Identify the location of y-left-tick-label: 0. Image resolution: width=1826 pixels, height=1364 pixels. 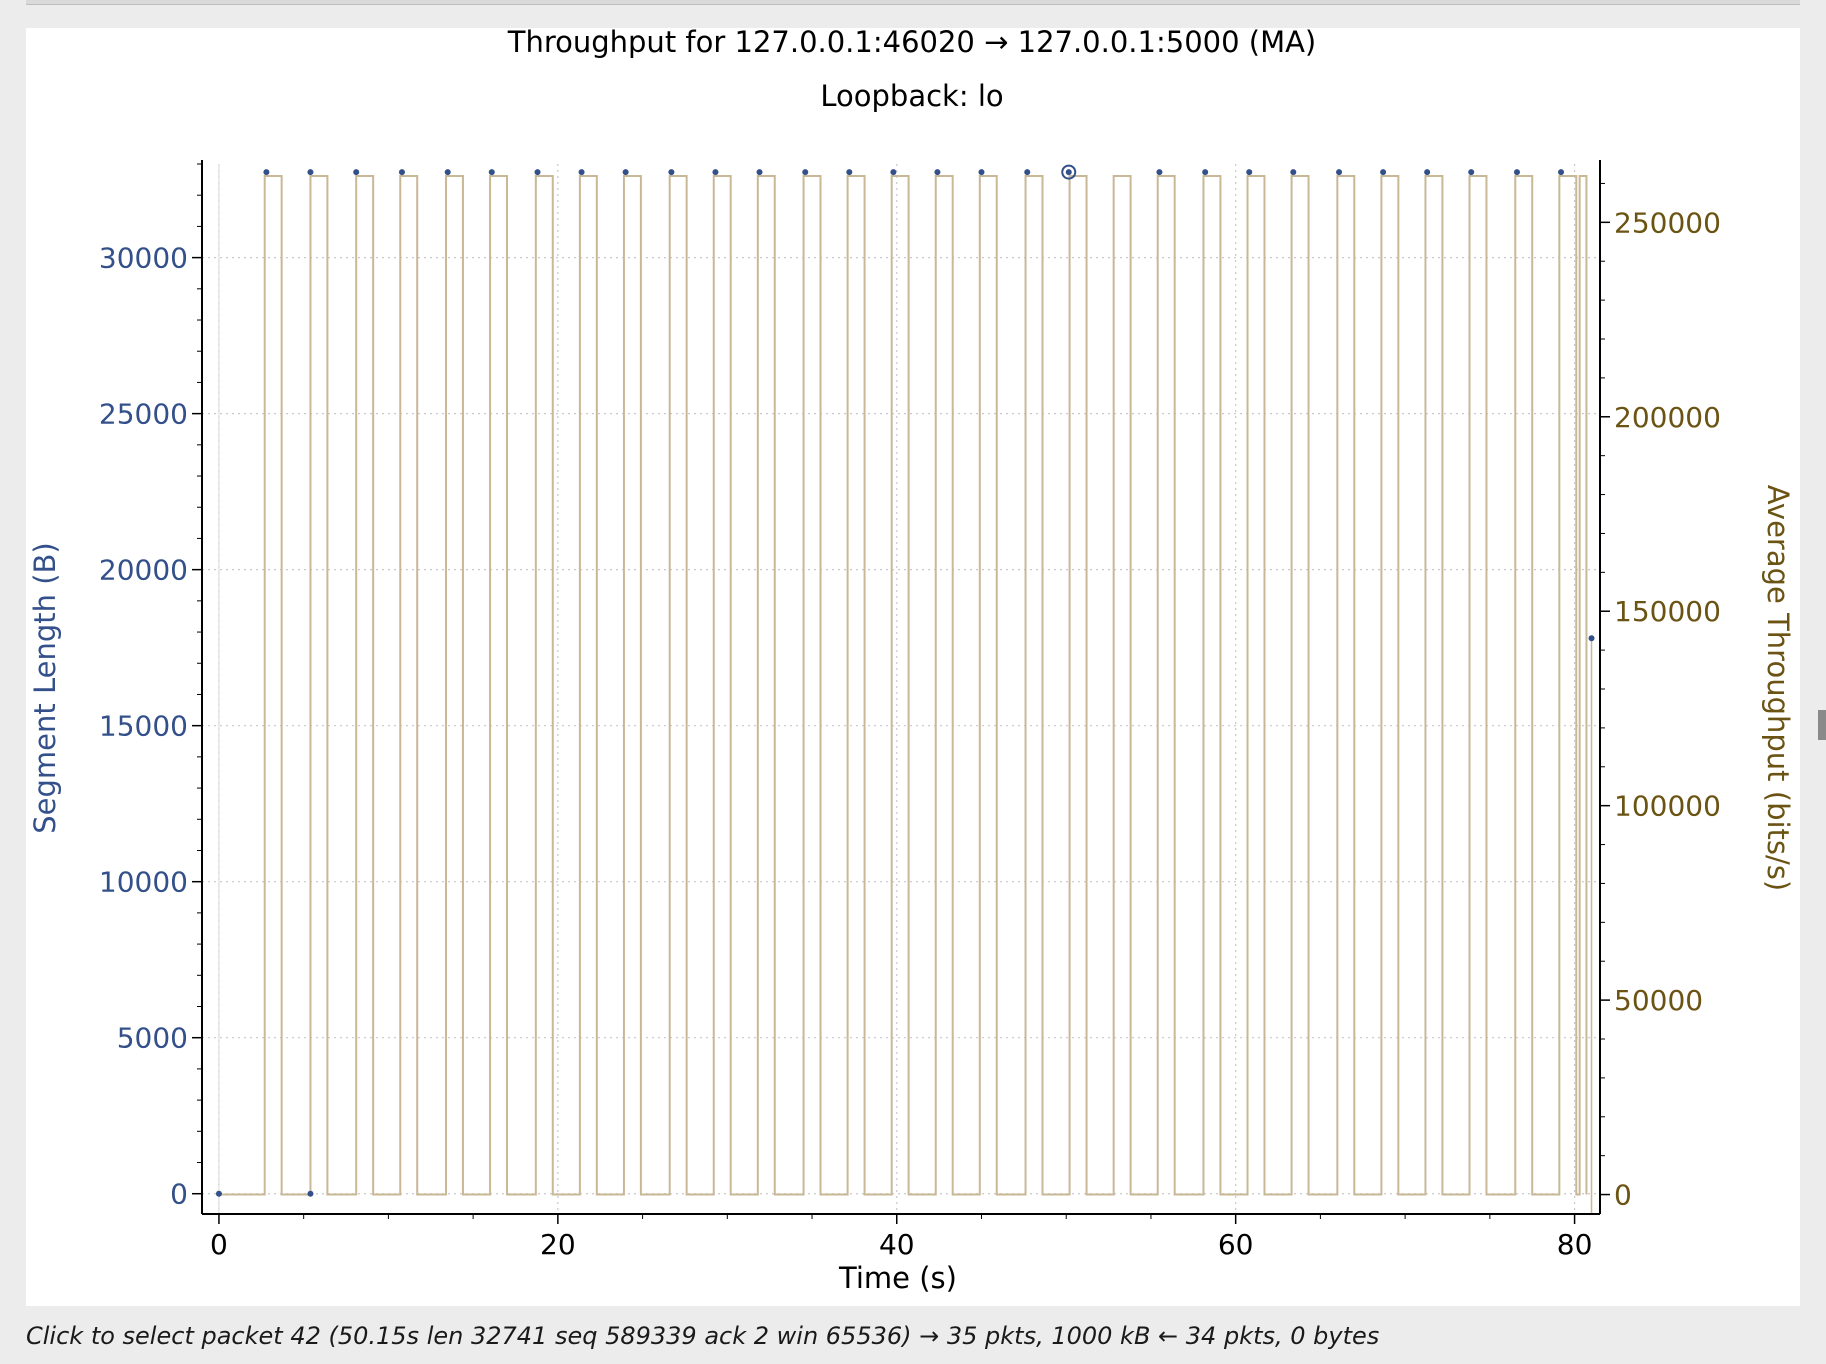
(179, 1194).